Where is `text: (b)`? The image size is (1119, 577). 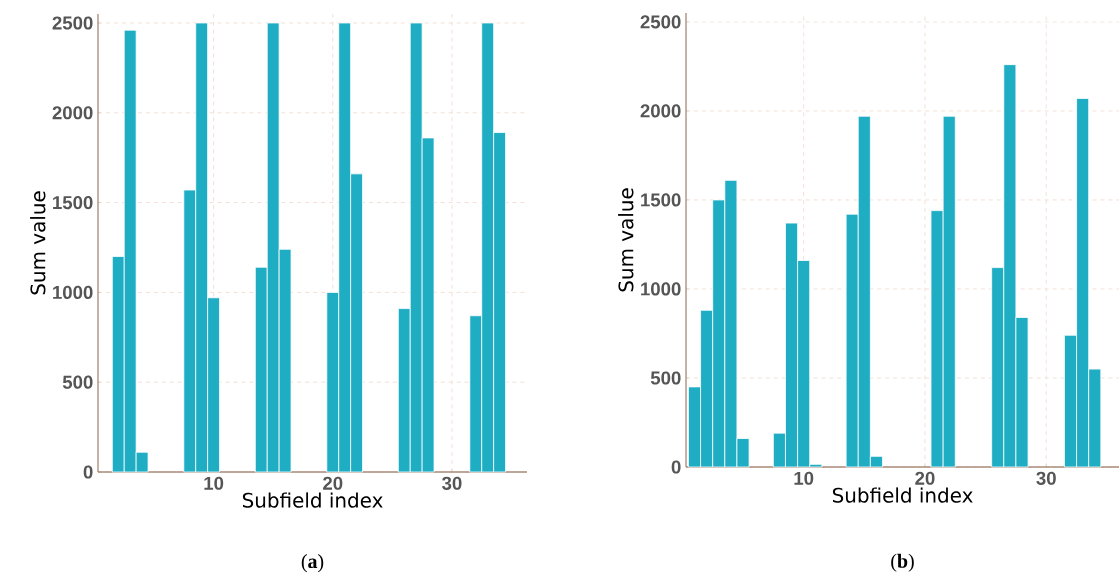
text: (b) is located at coordinates (902, 562).